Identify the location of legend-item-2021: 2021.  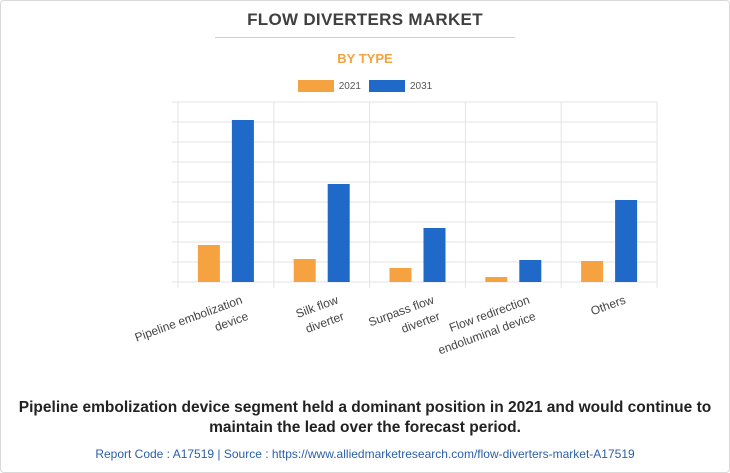
(329, 86).